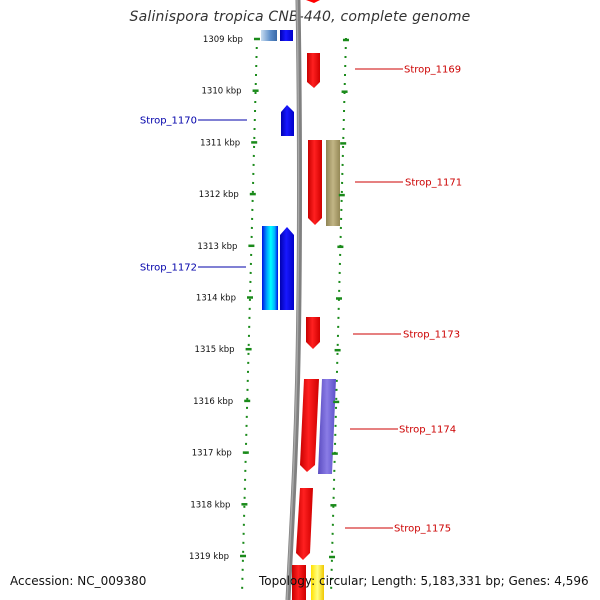  Describe the element at coordinates (168, 121) in the screenshot. I see `gene-label: Strop_1170` at that location.